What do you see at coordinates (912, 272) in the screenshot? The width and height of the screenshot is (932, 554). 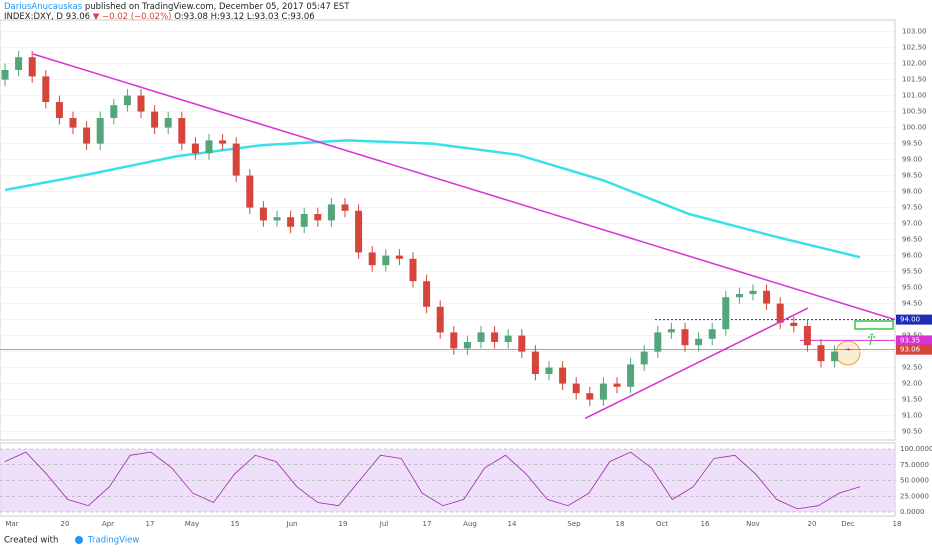 I see `y-tick-label: 95.50` at bounding box center [912, 272].